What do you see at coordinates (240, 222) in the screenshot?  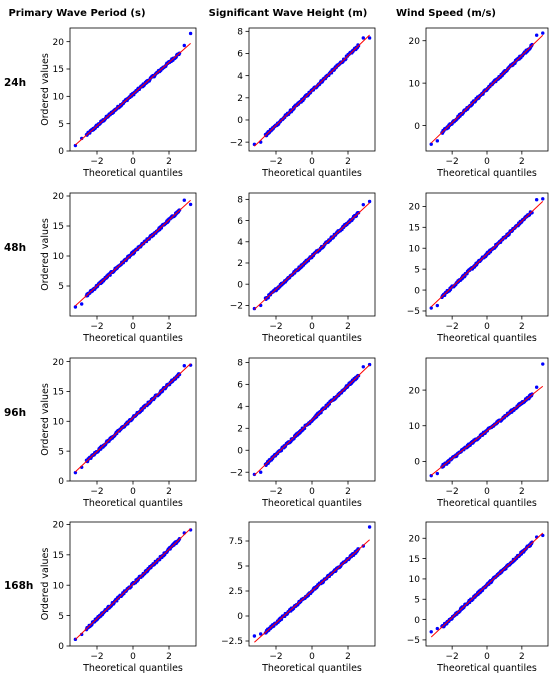 I see `y-tick-label: 6` at bounding box center [240, 222].